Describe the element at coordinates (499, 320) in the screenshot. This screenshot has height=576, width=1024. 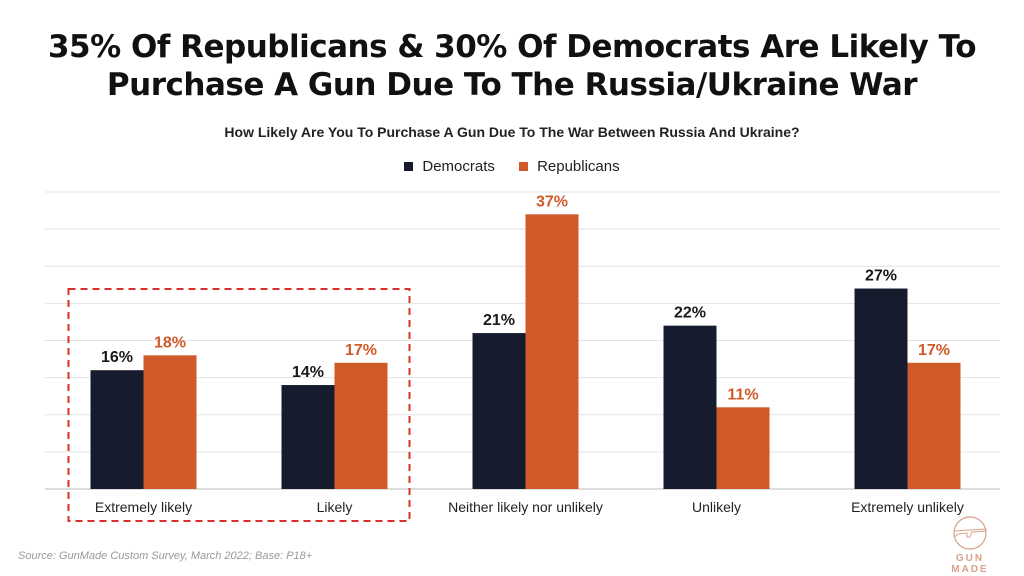
I see `data-label: 21%` at that location.